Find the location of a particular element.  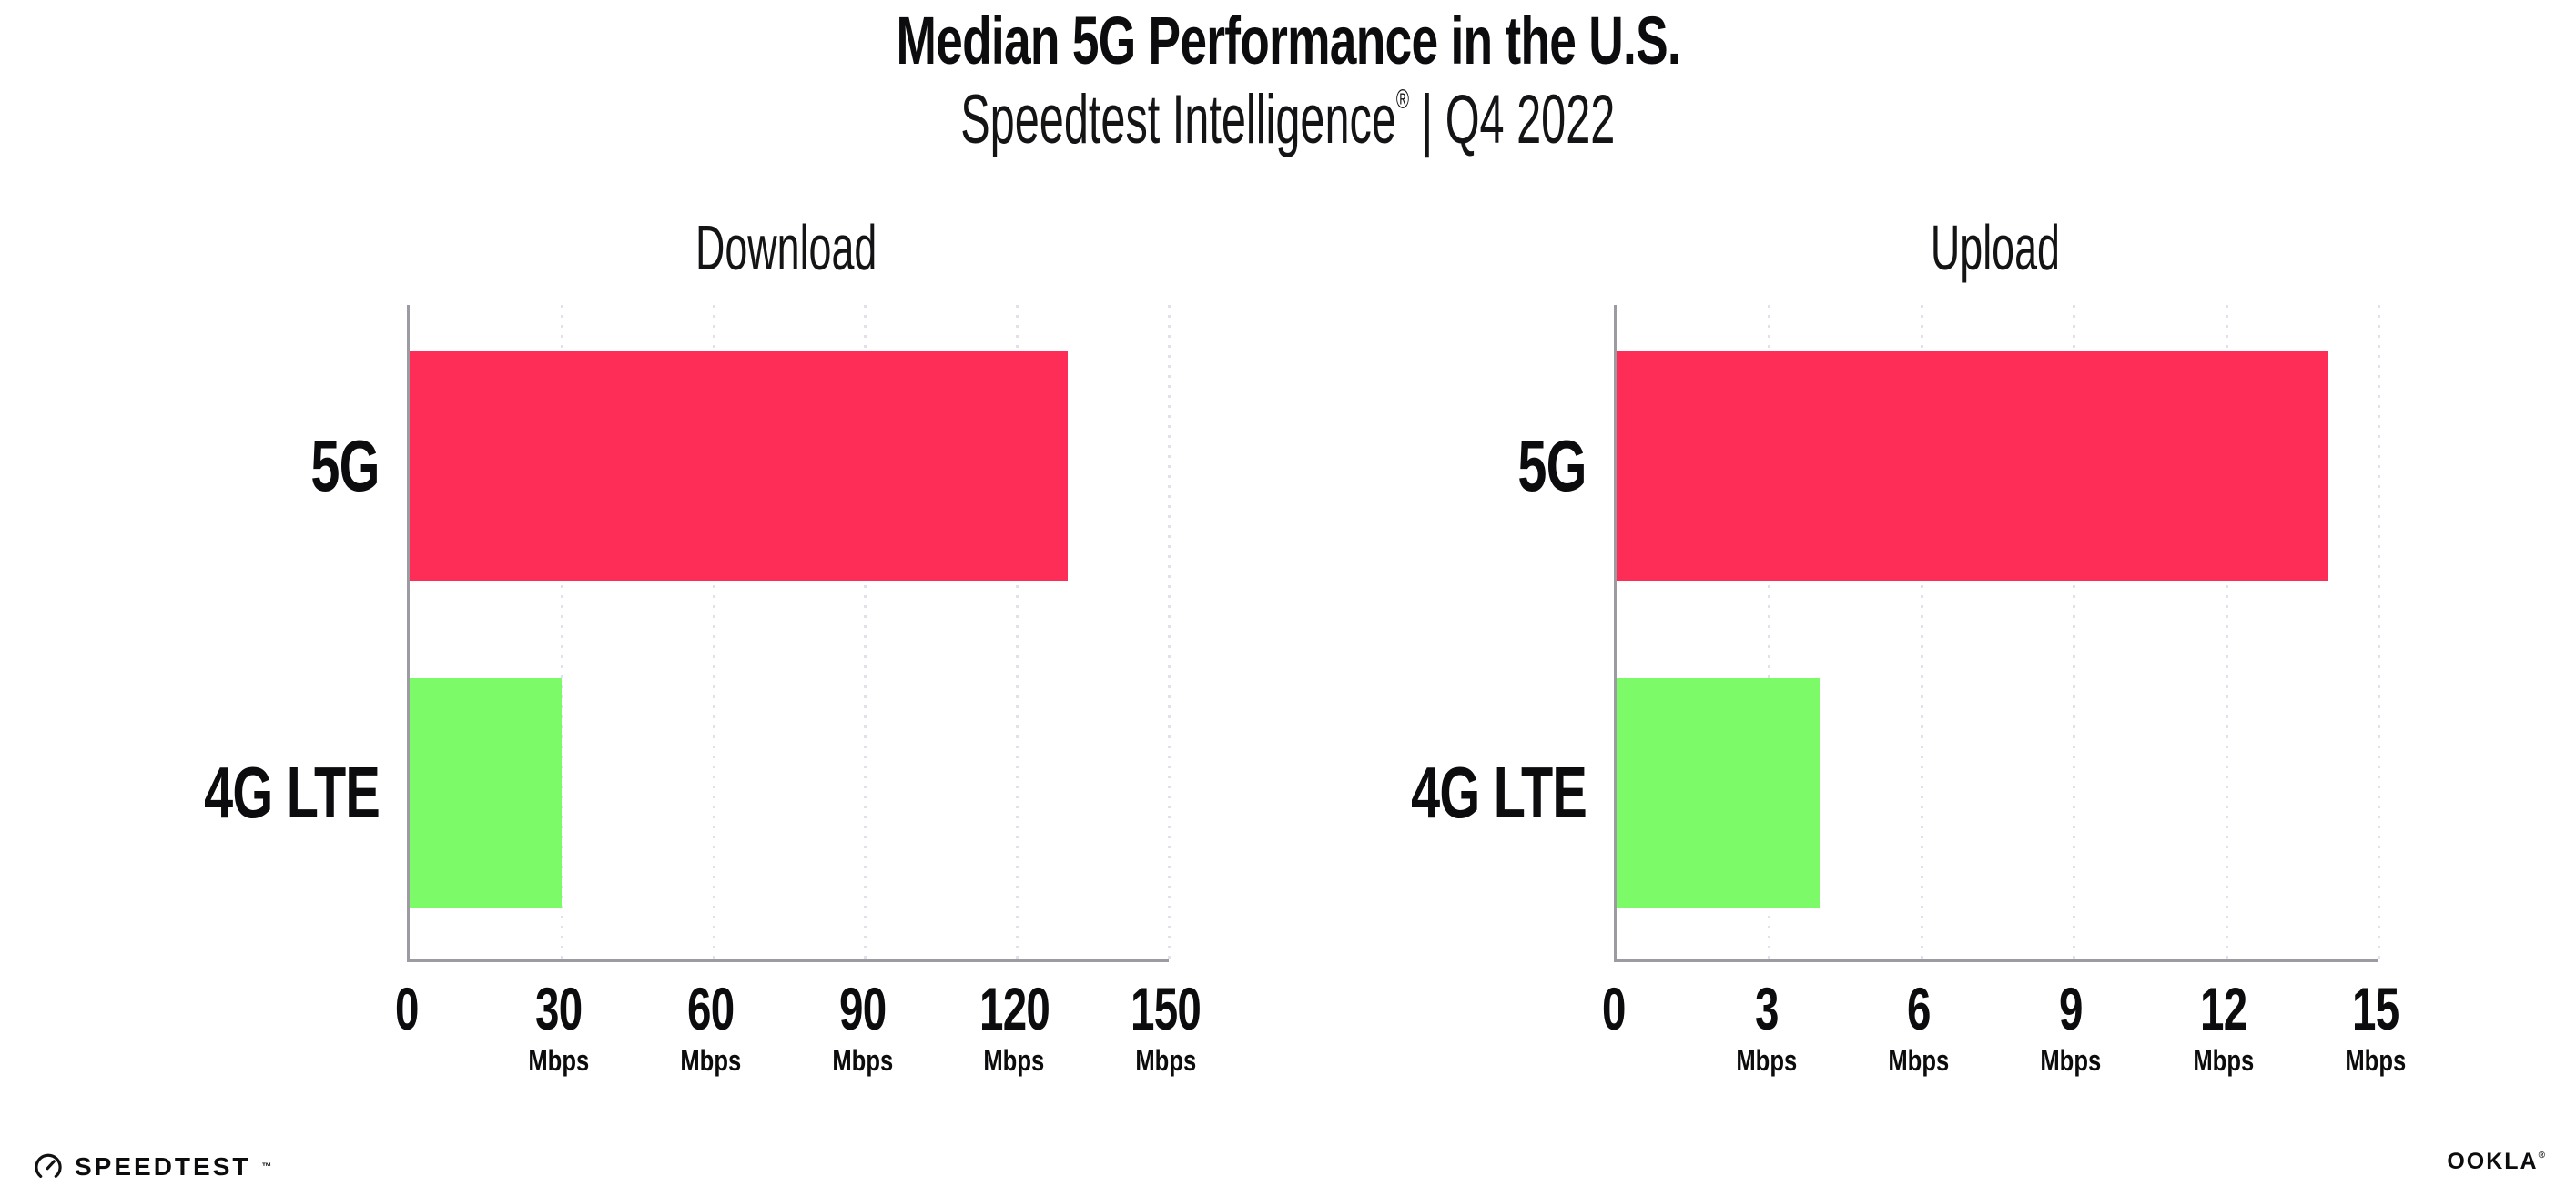

gridline-120-mbps is located at coordinates (1017, 632).